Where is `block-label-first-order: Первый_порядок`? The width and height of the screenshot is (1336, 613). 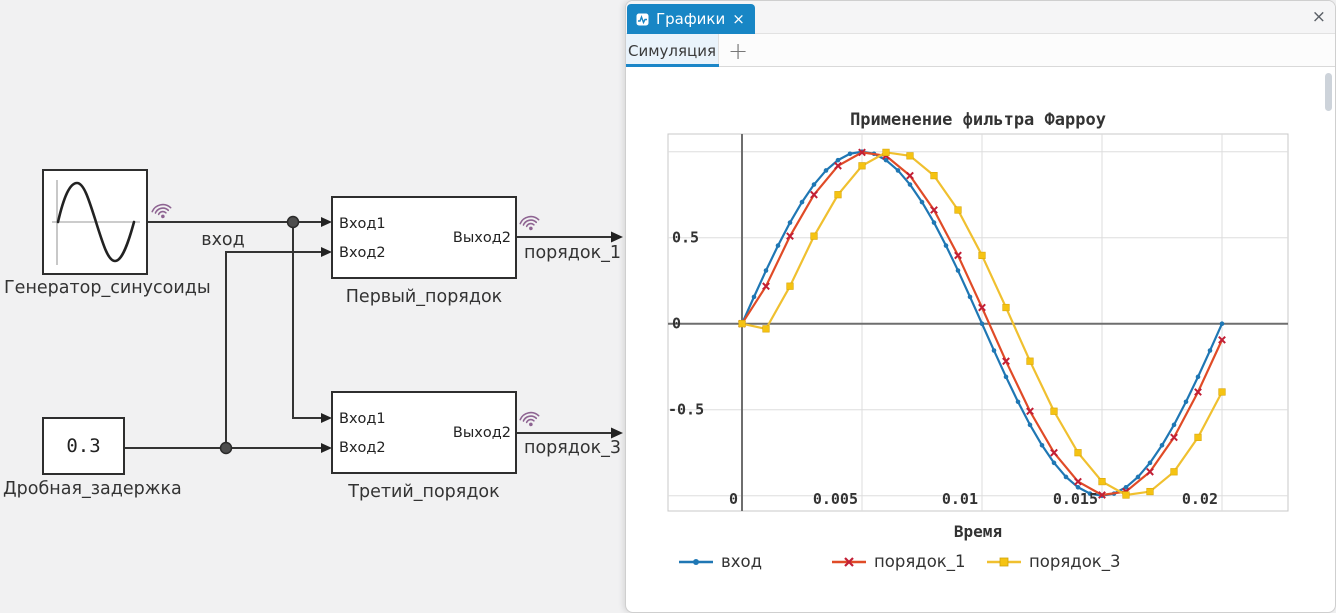
block-label-first-order: Первый_порядок is located at coordinates (424, 297).